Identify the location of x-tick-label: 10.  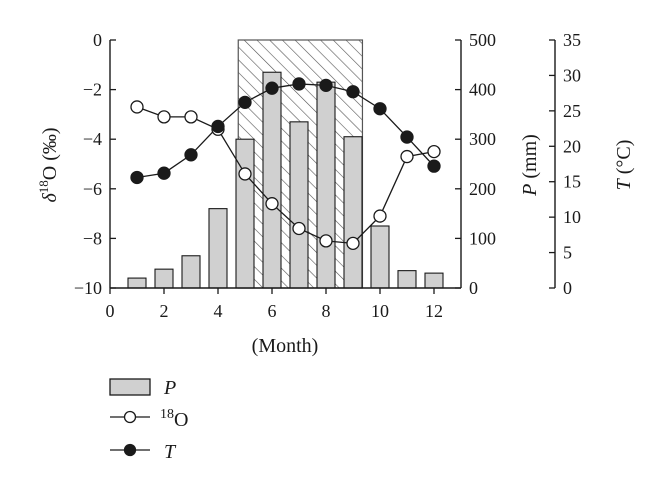
(380, 311).